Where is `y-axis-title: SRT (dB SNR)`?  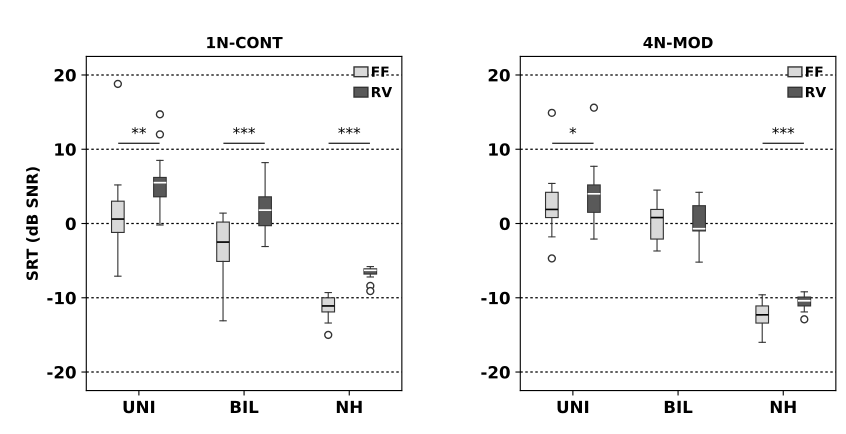
y-axis-title: SRT (dB SNR) is located at coordinates (33, 223).